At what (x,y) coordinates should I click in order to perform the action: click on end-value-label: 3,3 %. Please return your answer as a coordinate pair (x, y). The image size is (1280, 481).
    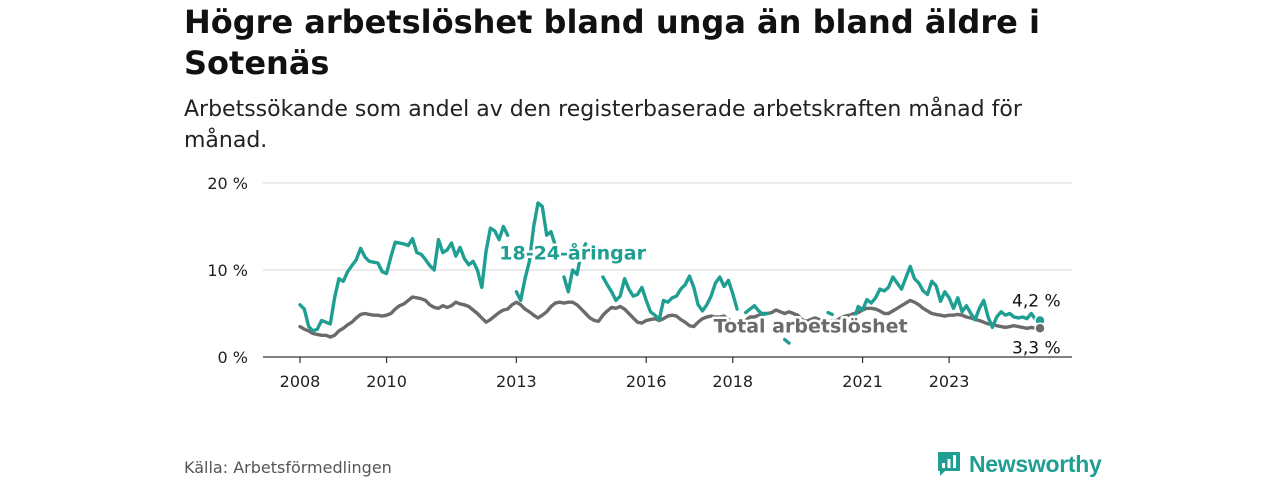
    Looking at the image, I should click on (1036, 348).